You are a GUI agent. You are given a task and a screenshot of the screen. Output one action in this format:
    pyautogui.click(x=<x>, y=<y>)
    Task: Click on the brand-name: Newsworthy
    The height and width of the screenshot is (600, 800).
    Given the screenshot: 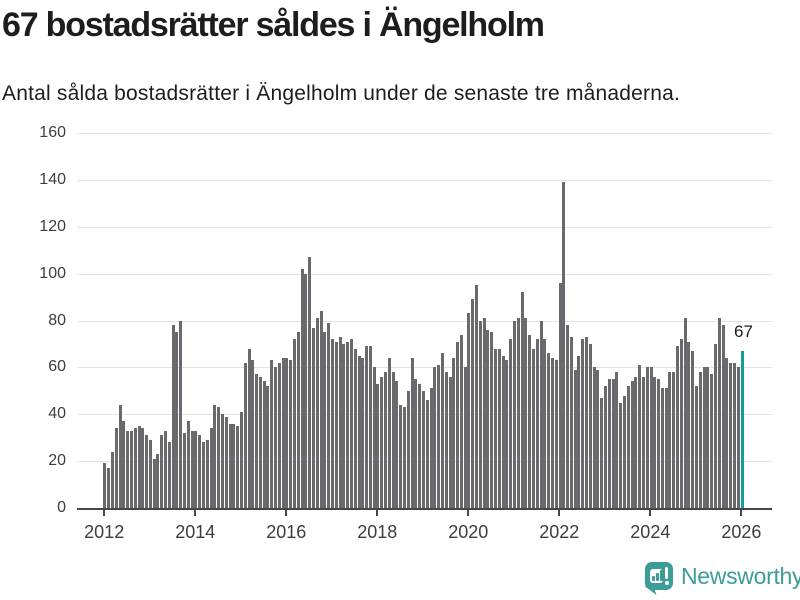 What is the action you would take?
    pyautogui.click(x=740, y=575)
    